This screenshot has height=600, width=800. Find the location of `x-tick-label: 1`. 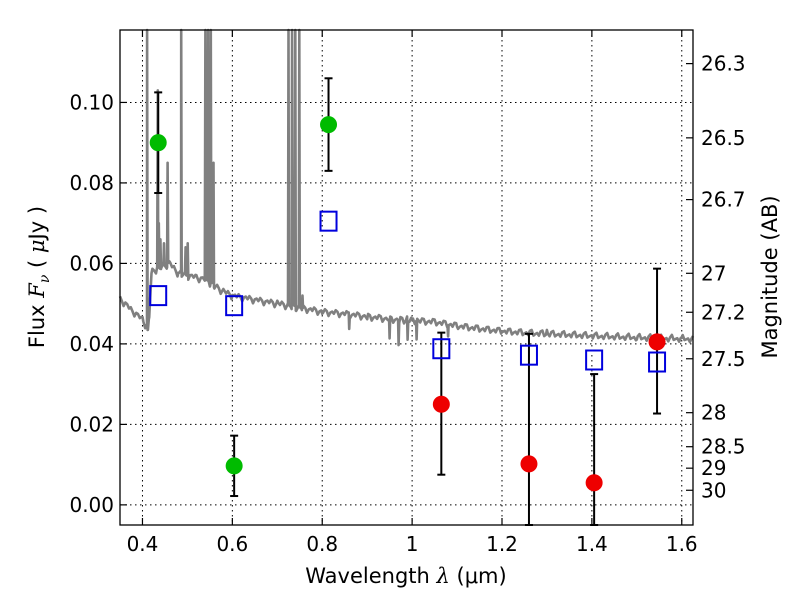

x-tick-label: 1 is located at coordinates (412, 544).